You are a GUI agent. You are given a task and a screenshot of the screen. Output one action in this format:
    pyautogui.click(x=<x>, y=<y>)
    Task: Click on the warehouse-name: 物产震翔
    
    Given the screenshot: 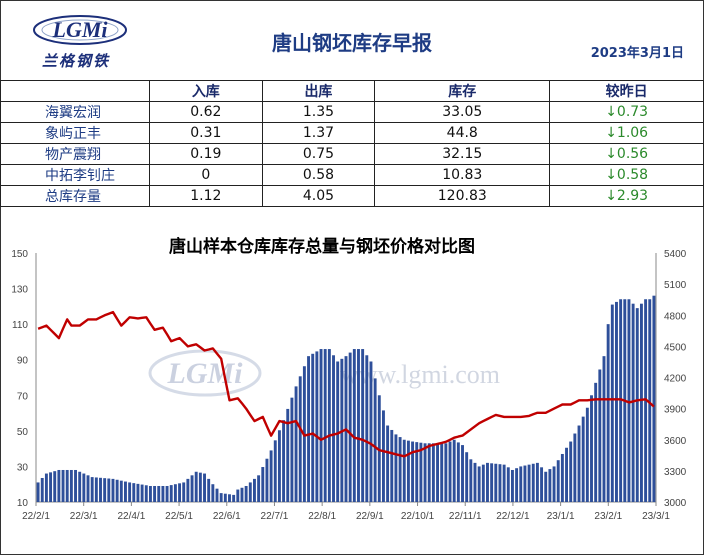 What is the action you would take?
    pyautogui.click(x=75, y=154)
    